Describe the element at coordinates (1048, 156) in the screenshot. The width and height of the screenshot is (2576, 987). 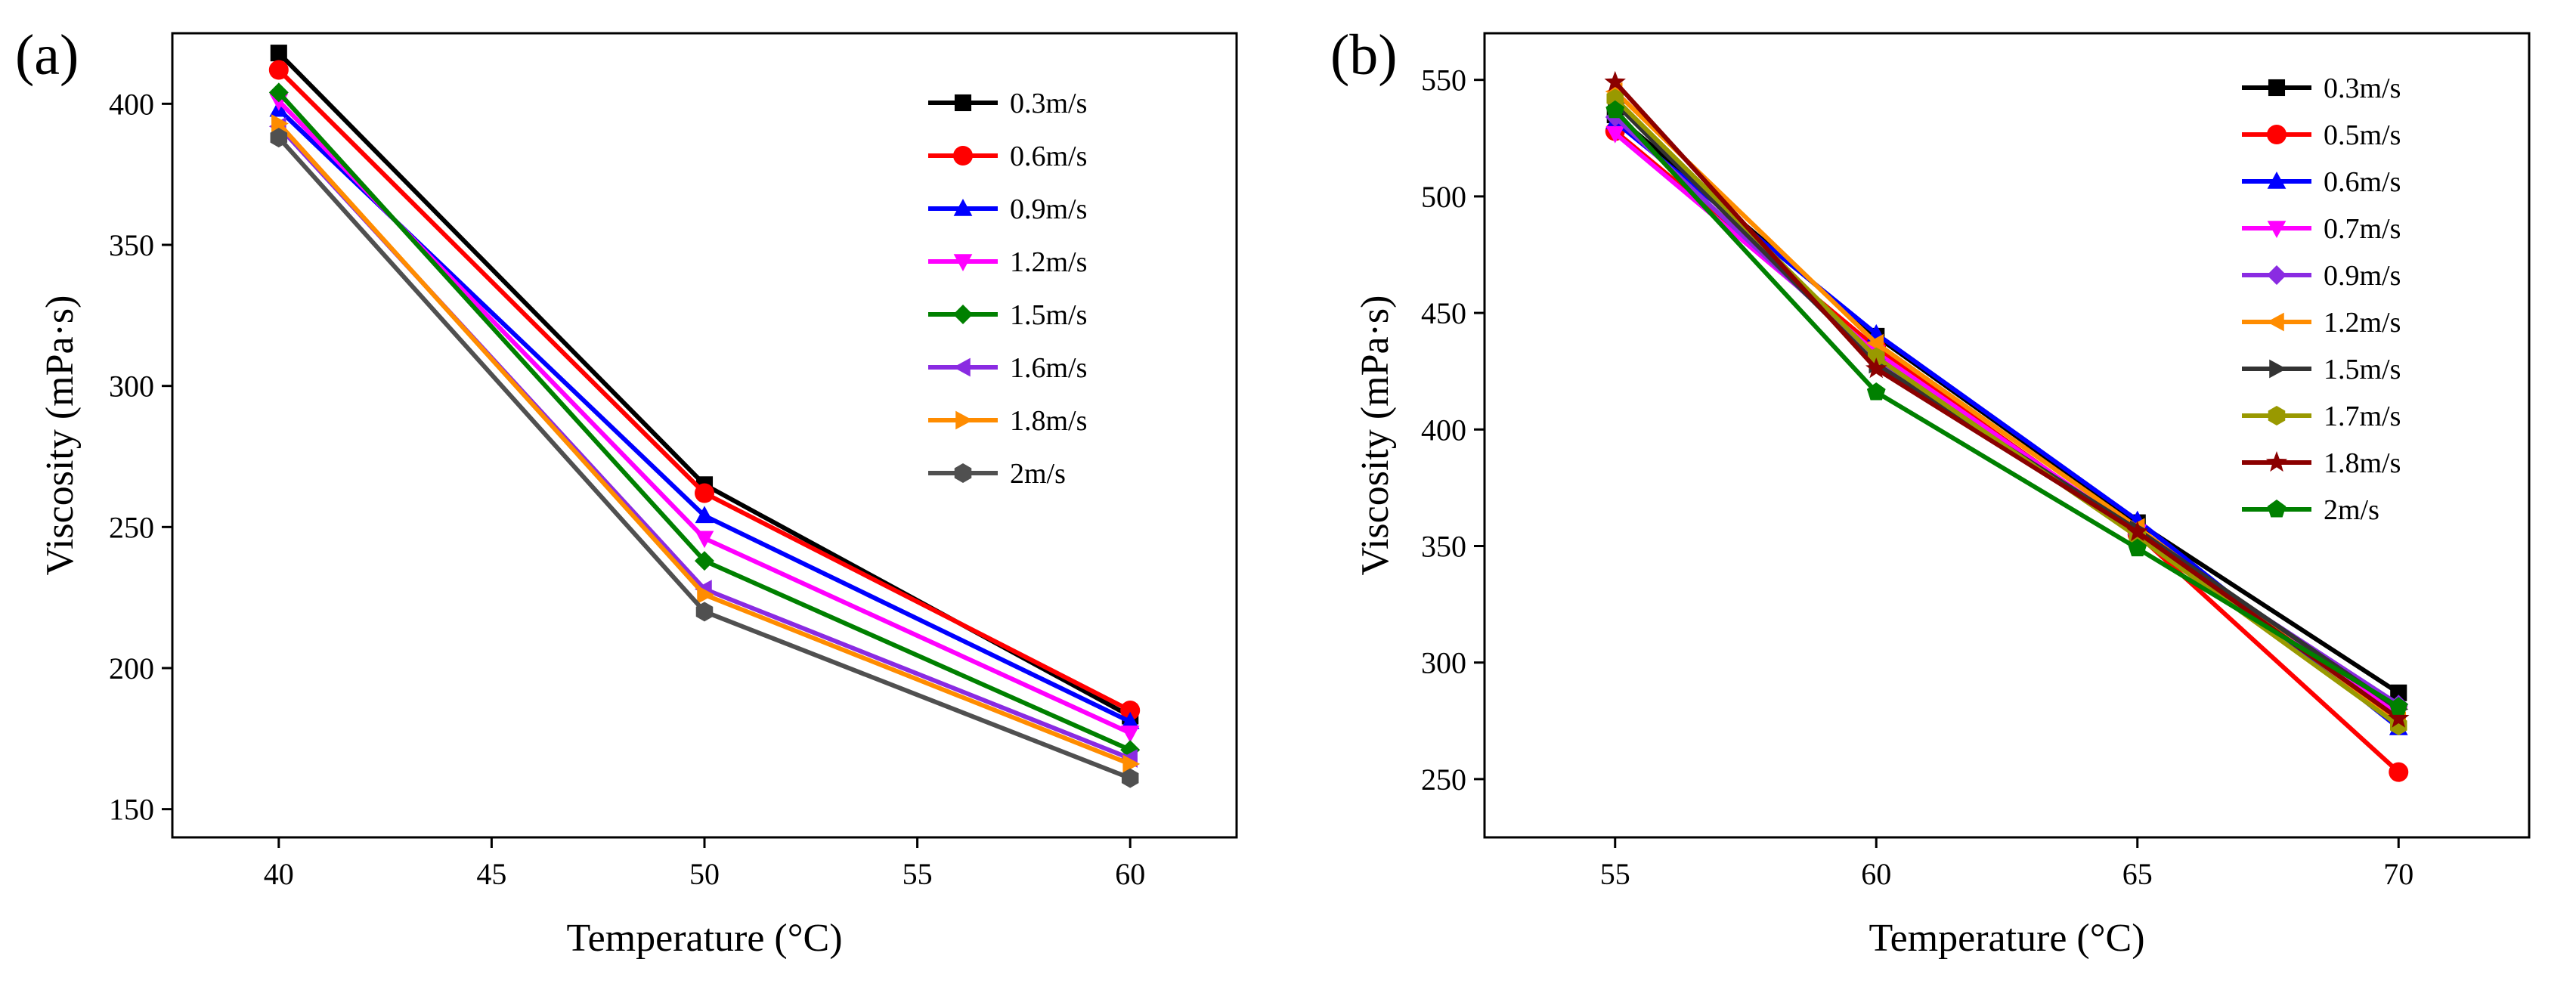
I see `legend-label: 0.6m/s` at that location.